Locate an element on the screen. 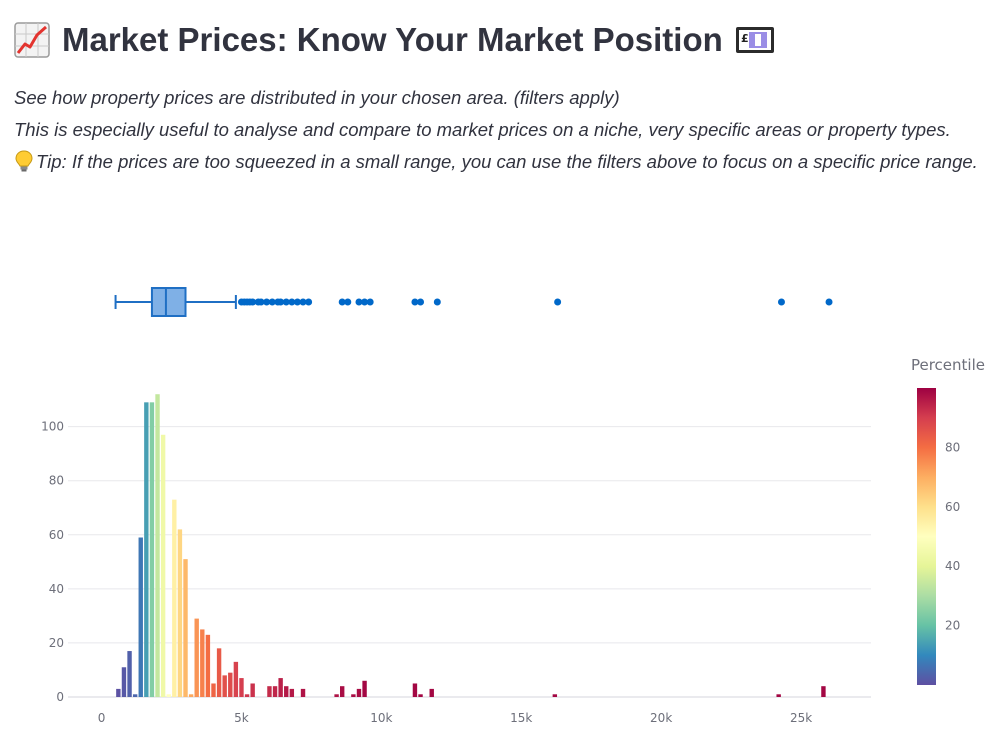 This screenshot has height=753, width=991. y-tick-label: 60 is located at coordinates (56, 535).